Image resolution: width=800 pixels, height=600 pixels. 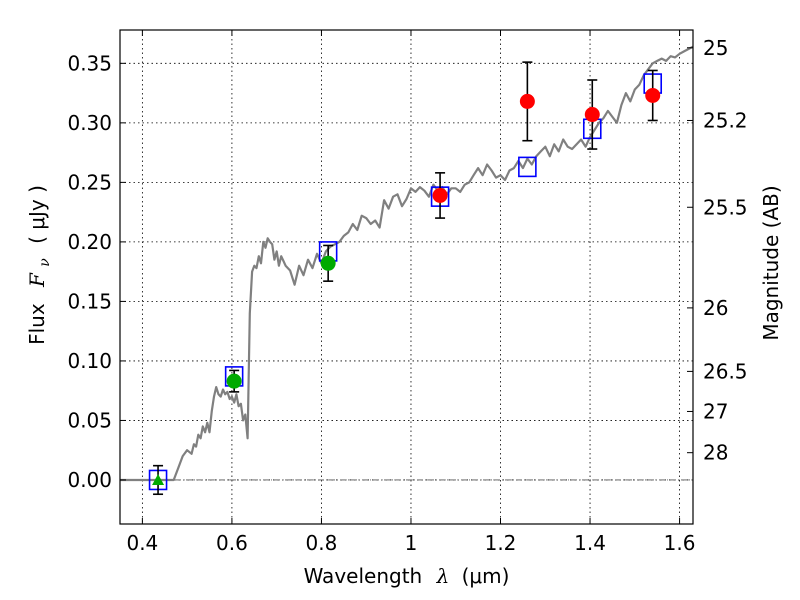 I want to click on x-tick-label: 1.6, so click(x=680, y=543).